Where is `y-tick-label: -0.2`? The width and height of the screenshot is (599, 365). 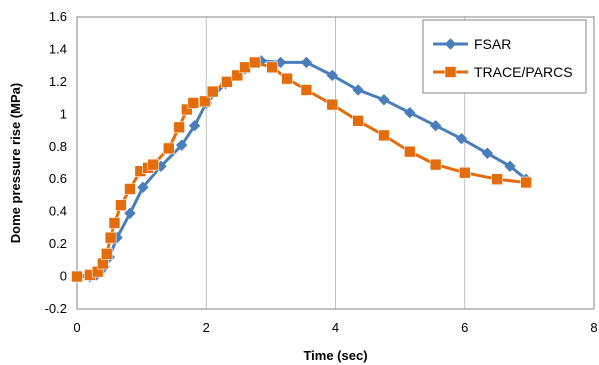 y-tick-label: -0.2 is located at coordinates (56, 308).